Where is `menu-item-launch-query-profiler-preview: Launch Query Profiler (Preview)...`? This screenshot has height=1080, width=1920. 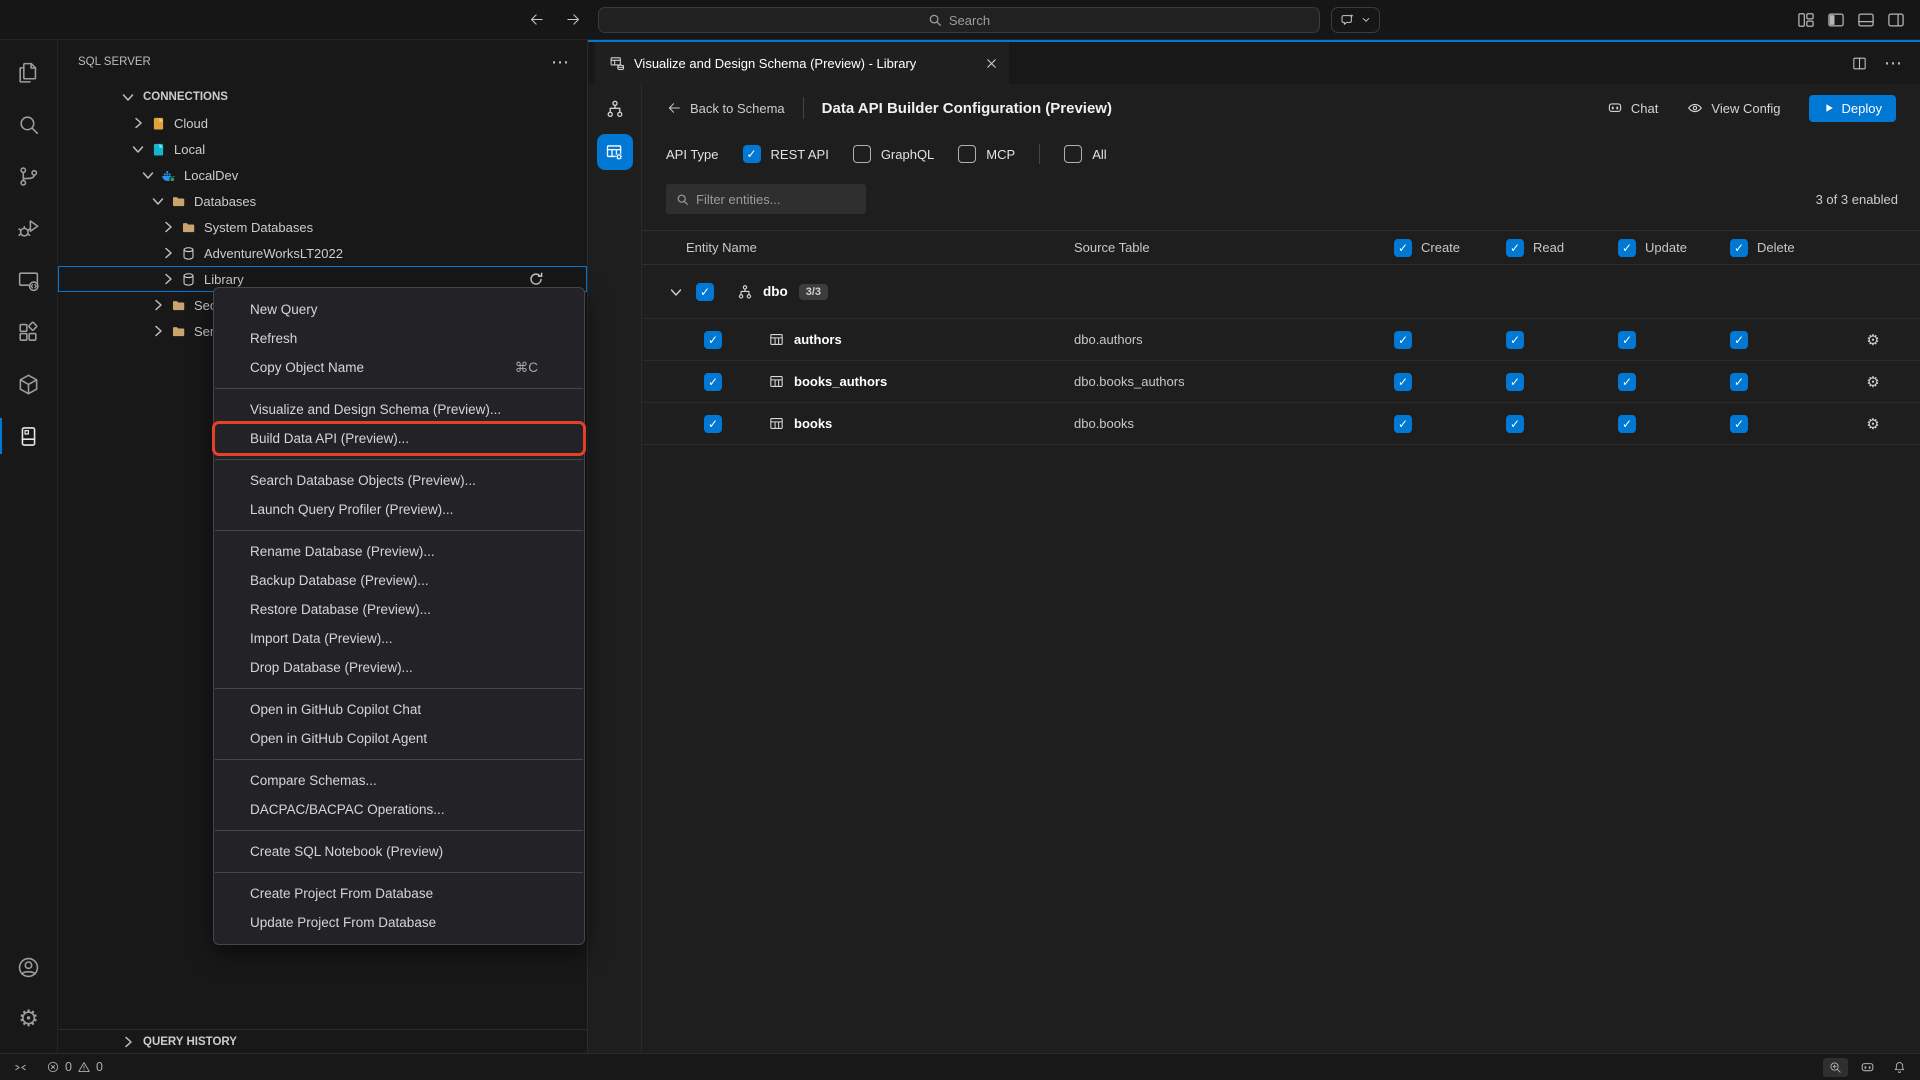
menu-item-launch-query-profiler-preview: Launch Query Profiler (Preview)... is located at coordinates (399, 509).